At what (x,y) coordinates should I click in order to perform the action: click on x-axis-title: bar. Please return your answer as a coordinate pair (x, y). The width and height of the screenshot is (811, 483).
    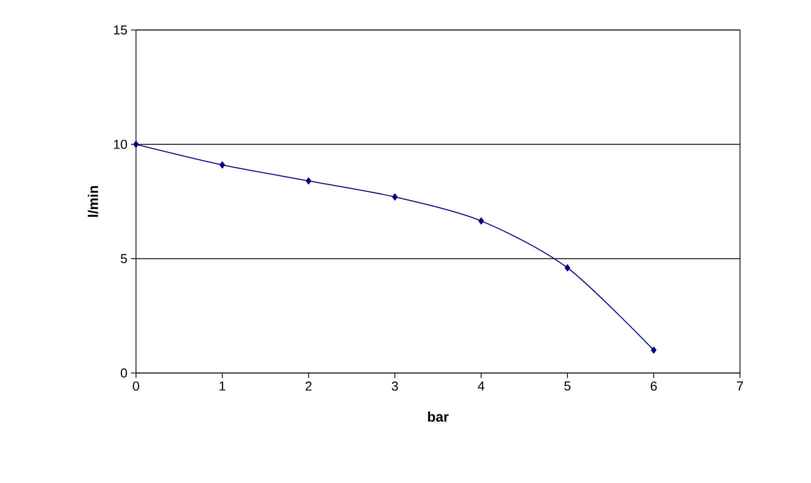
    Looking at the image, I should click on (438, 417).